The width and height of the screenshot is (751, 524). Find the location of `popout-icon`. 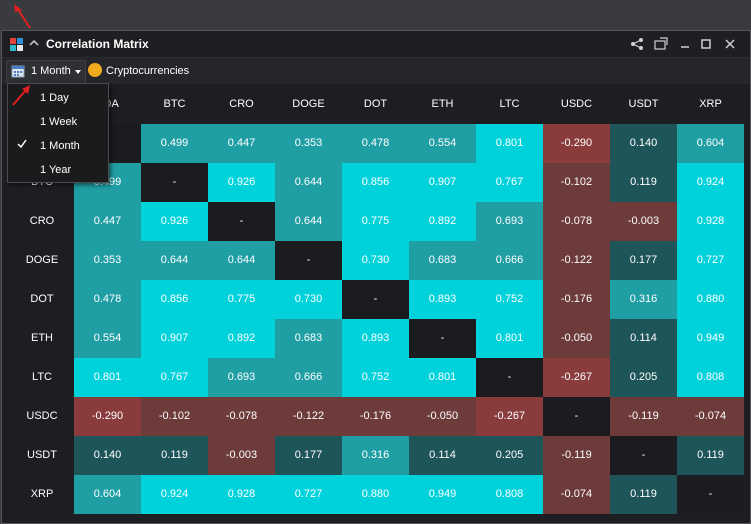

popout-icon is located at coordinates (661, 44).